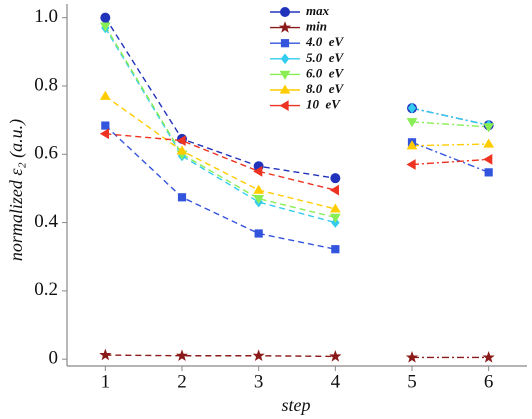 This screenshot has height=419, width=532. What do you see at coordinates (325, 41) in the screenshot?
I see `legend-label: 4.0 eV` at bounding box center [325, 41].